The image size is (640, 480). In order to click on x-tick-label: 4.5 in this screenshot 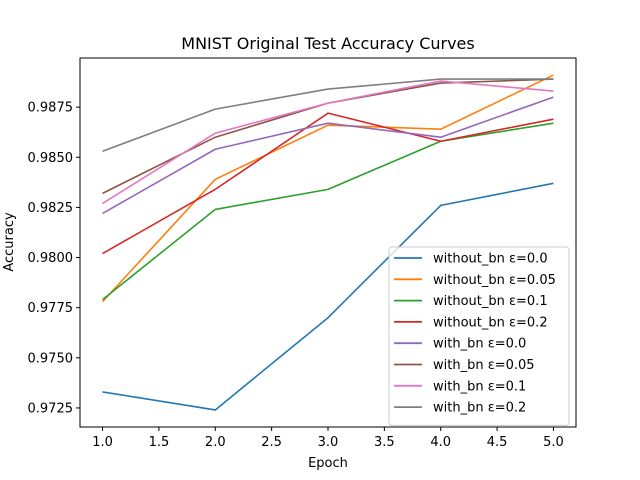, I will do `click(497, 442)`.